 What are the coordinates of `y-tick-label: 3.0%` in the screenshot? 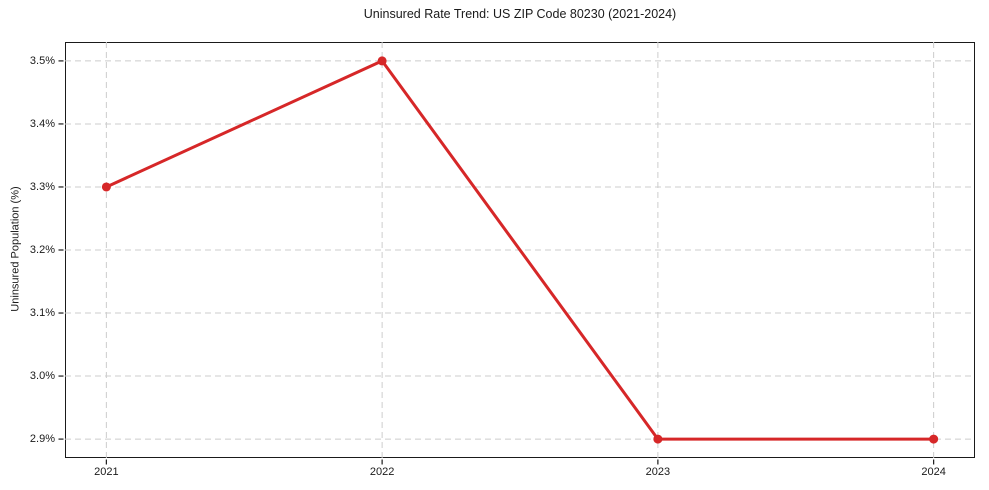 It's located at (42, 376).